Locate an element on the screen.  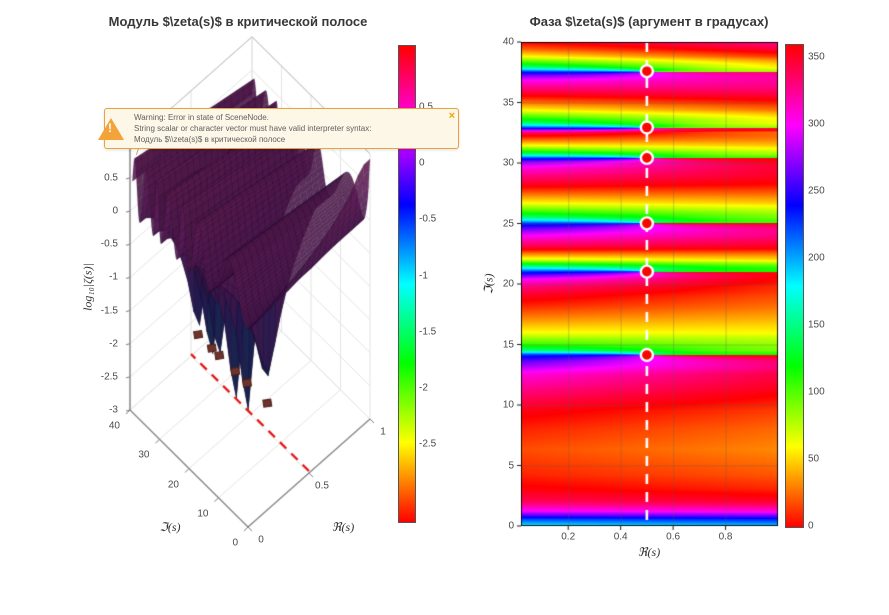
surface-z-axis-label: log₁₀|ζ(s)| is located at coordinates (87, 287).